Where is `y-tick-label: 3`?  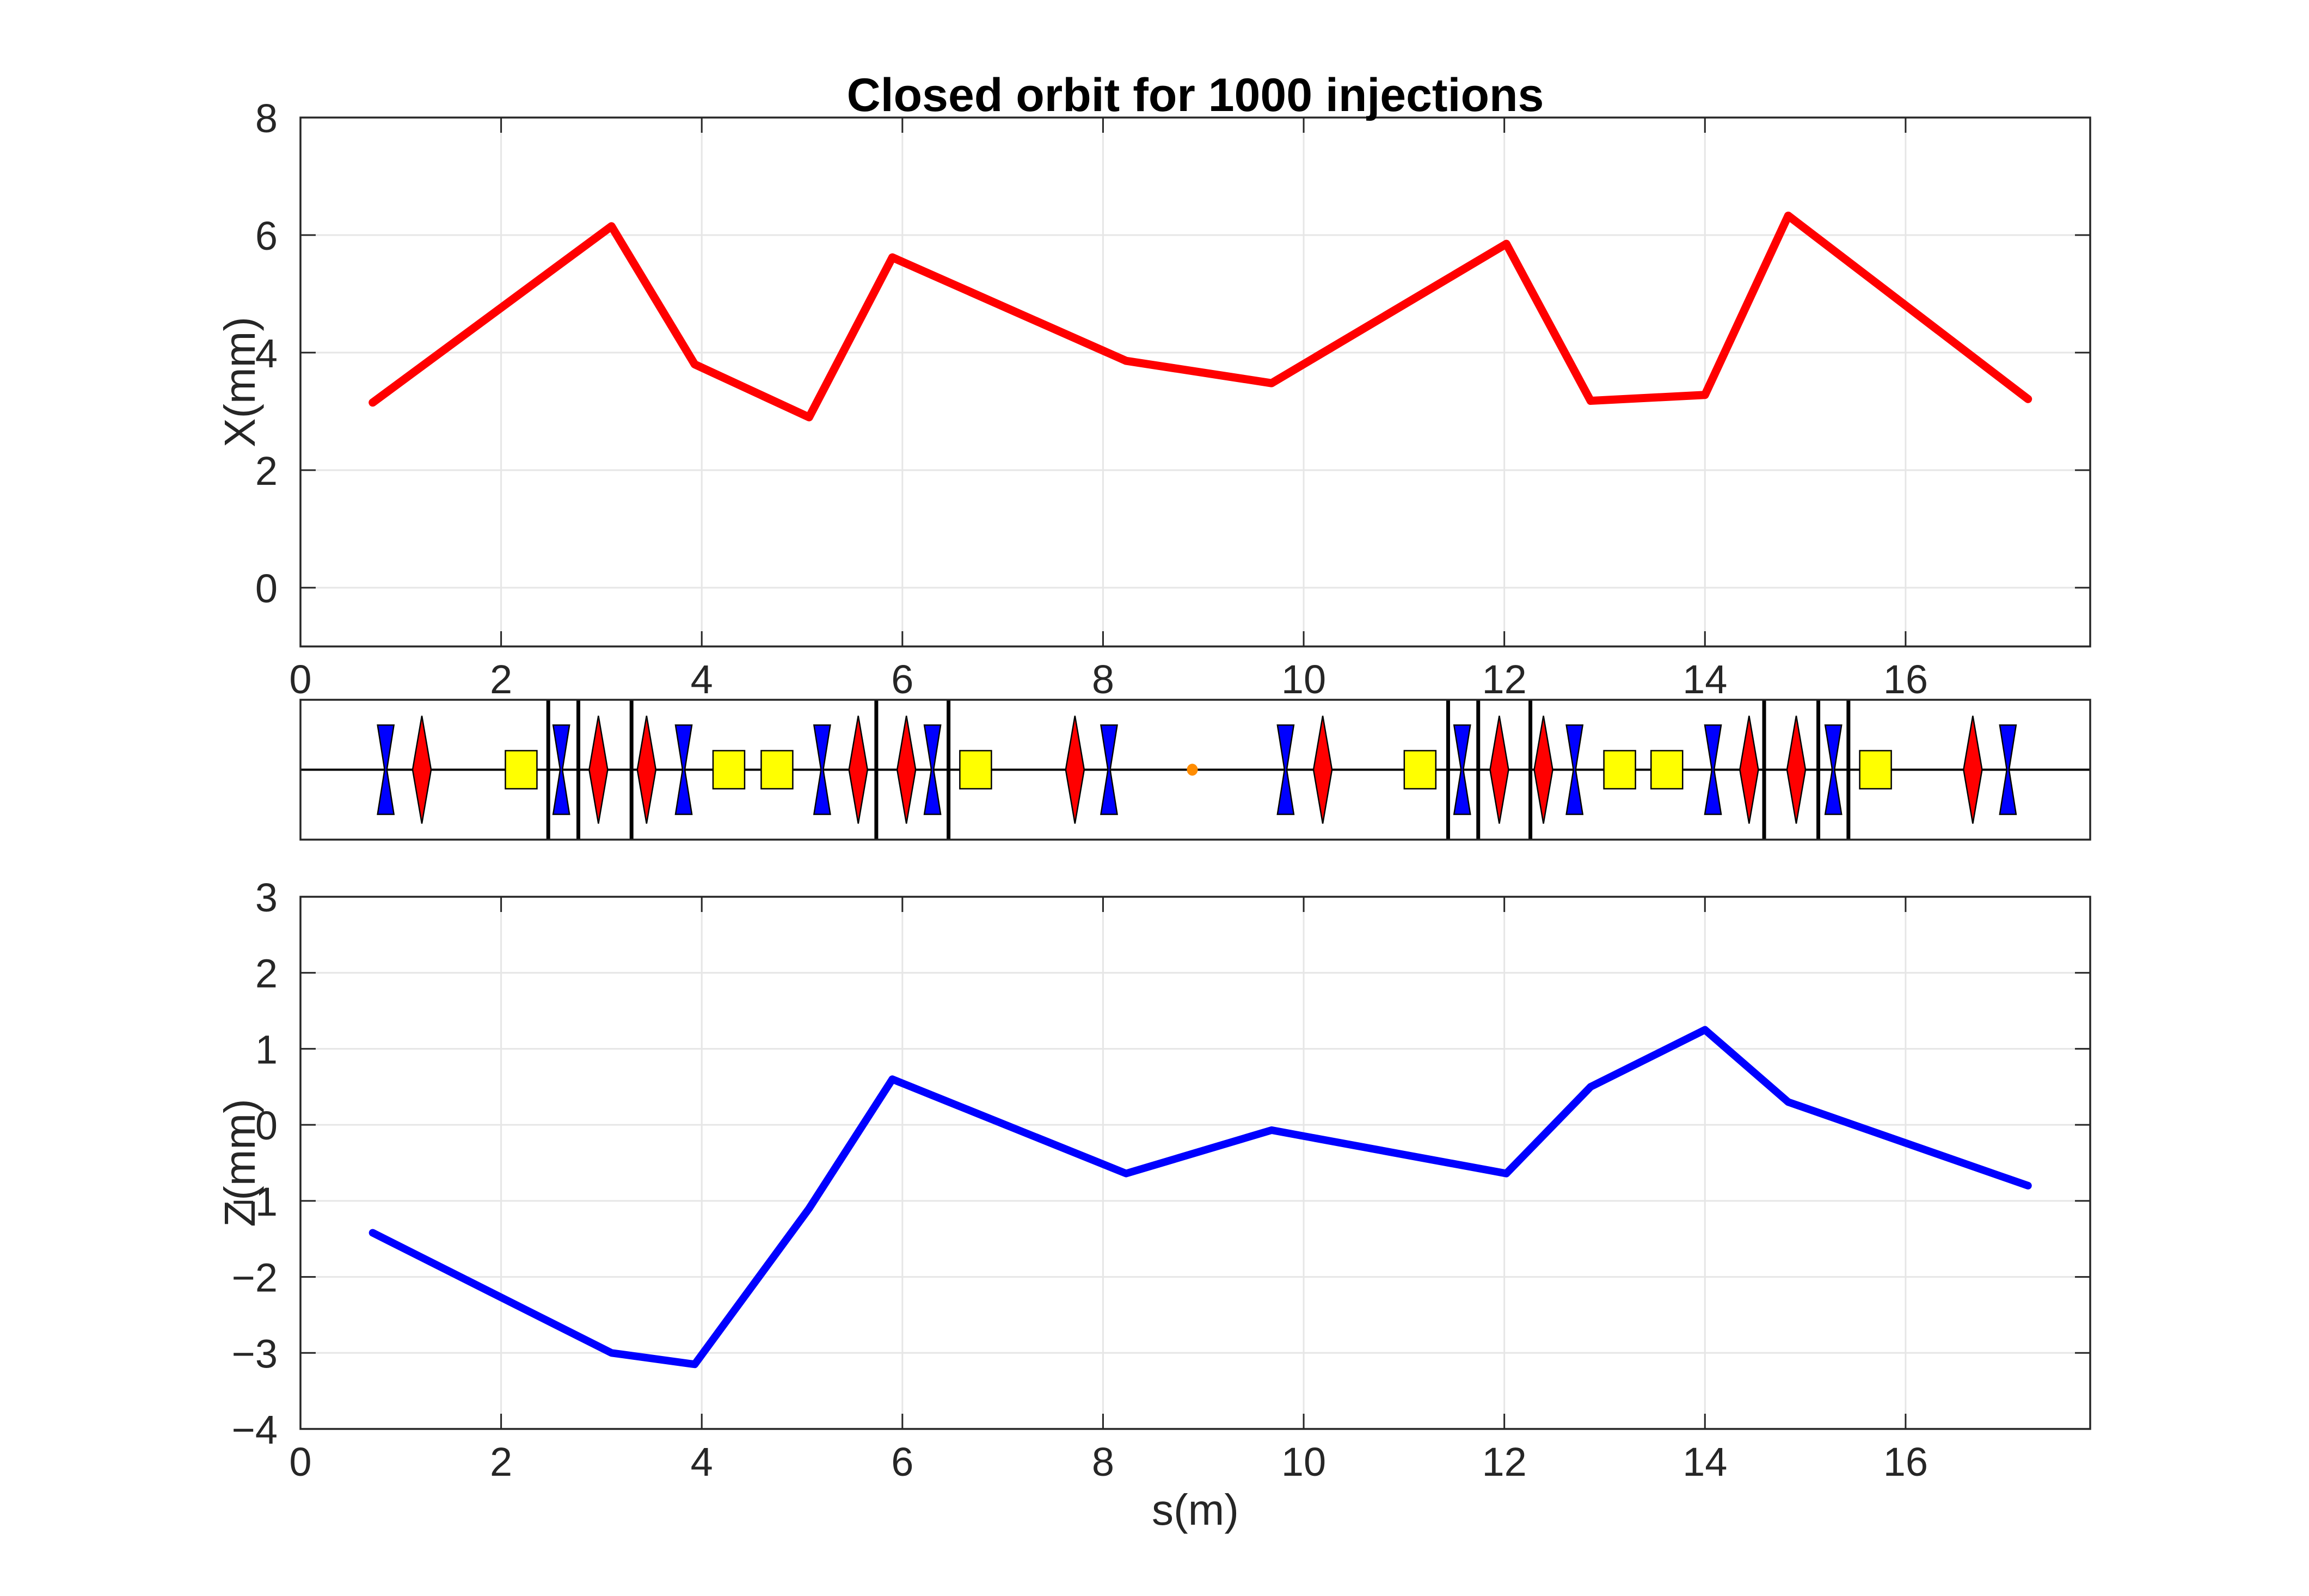
y-tick-label: 3 is located at coordinates (266, 897).